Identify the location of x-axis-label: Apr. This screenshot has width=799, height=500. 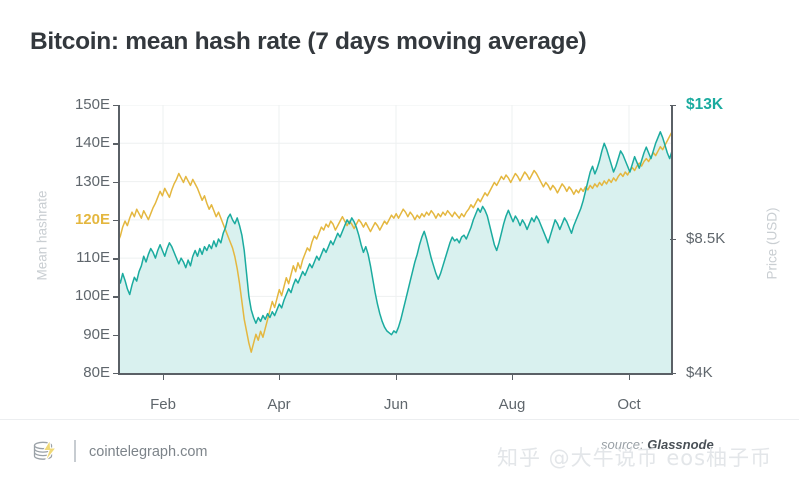
(279, 404).